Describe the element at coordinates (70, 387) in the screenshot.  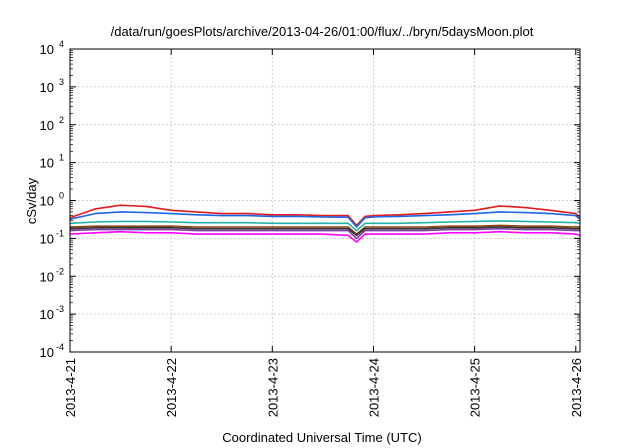
I see `x-tick-label: 2013-4-21` at that location.